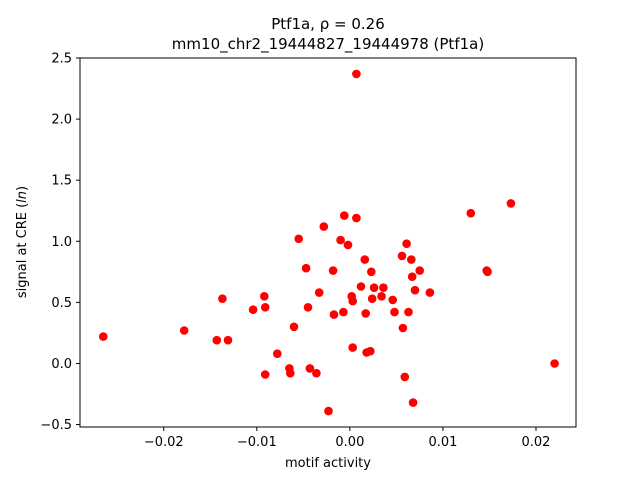  I want to click on y-tick-label: 2.5, so click(61, 59).